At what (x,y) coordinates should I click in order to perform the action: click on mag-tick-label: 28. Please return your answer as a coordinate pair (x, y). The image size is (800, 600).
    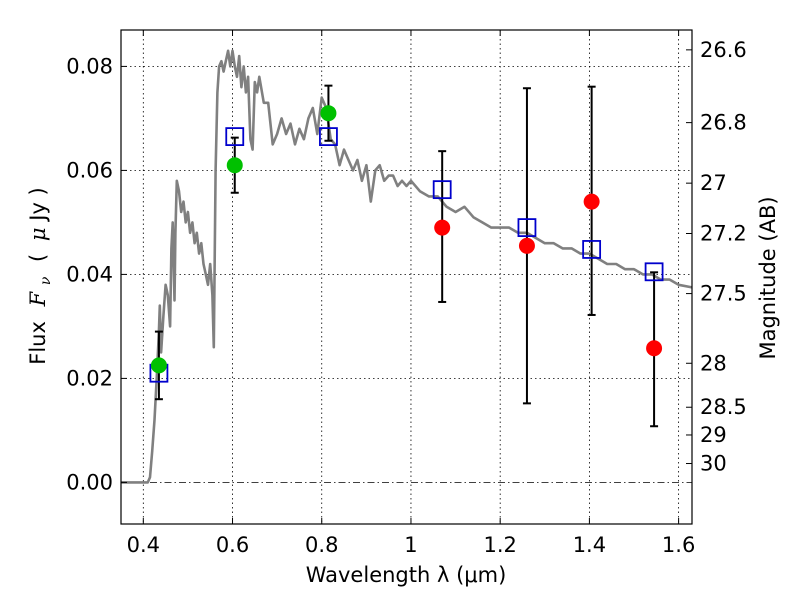
    Looking at the image, I should click on (713, 363).